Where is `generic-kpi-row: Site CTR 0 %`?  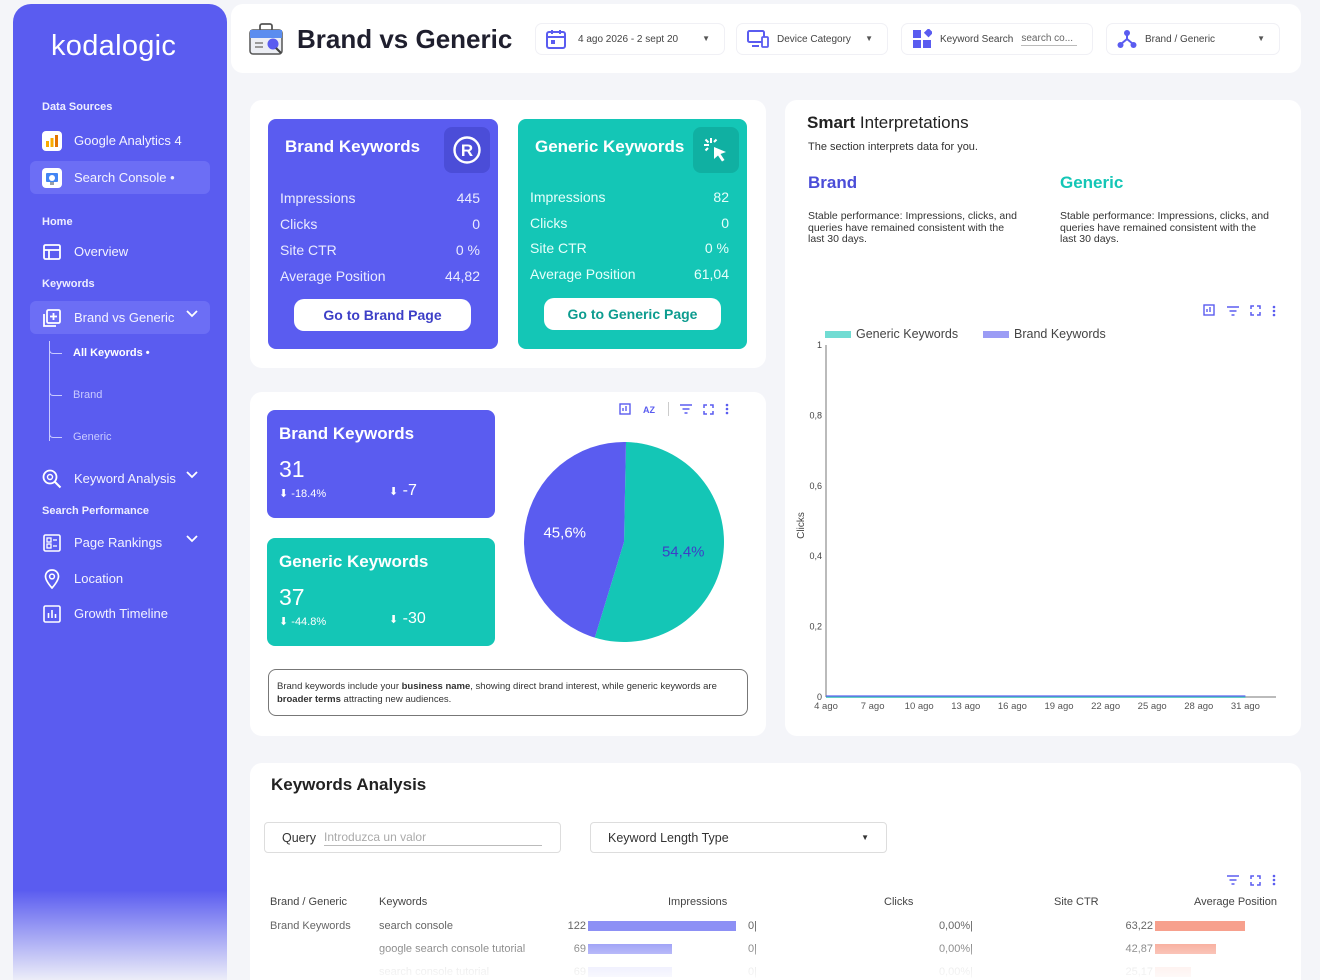 generic-kpi-row: Site CTR 0 % is located at coordinates (629, 248).